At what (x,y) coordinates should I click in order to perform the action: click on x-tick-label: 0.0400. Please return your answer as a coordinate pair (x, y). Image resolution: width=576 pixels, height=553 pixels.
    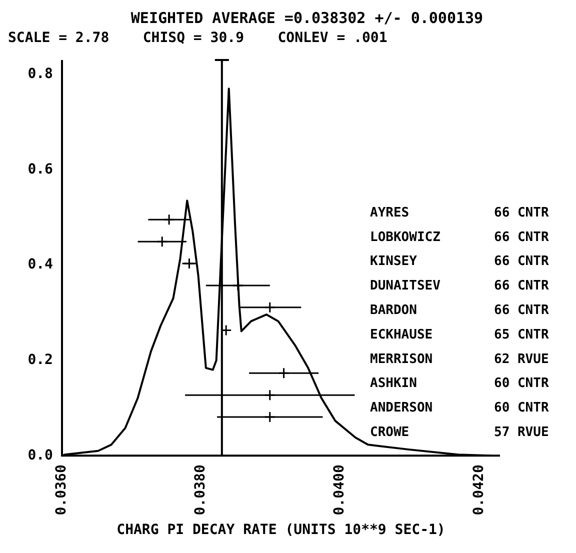
    Looking at the image, I should click on (340, 490).